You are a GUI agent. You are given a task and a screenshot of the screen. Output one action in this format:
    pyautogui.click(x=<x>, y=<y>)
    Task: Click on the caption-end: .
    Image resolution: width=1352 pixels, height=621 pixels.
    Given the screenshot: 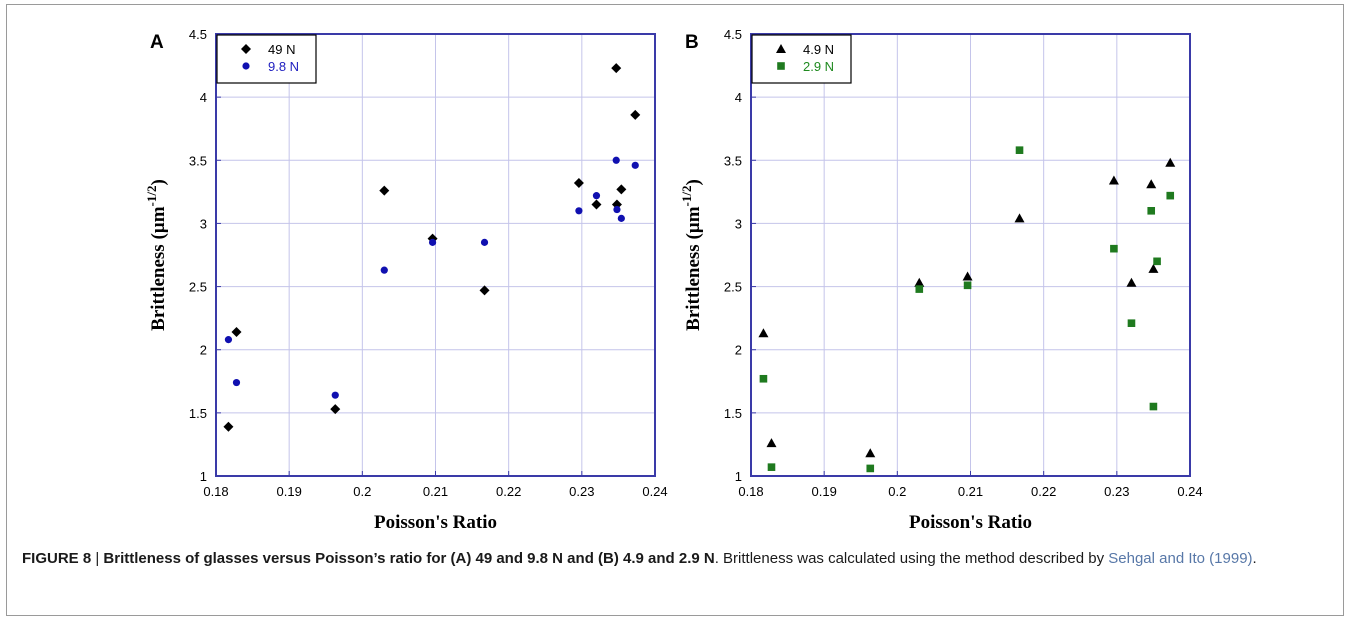 What is the action you would take?
    pyautogui.click(x=1254, y=558)
    